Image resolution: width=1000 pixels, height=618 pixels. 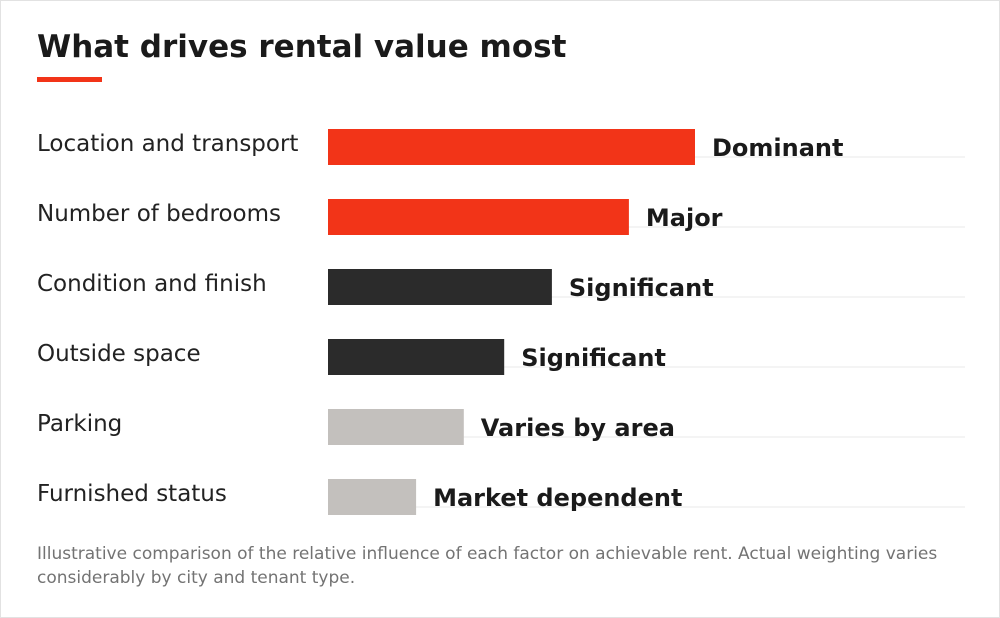 What do you see at coordinates (557, 498) in the screenshot?
I see `value-label: Market dependent` at bounding box center [557, 498].